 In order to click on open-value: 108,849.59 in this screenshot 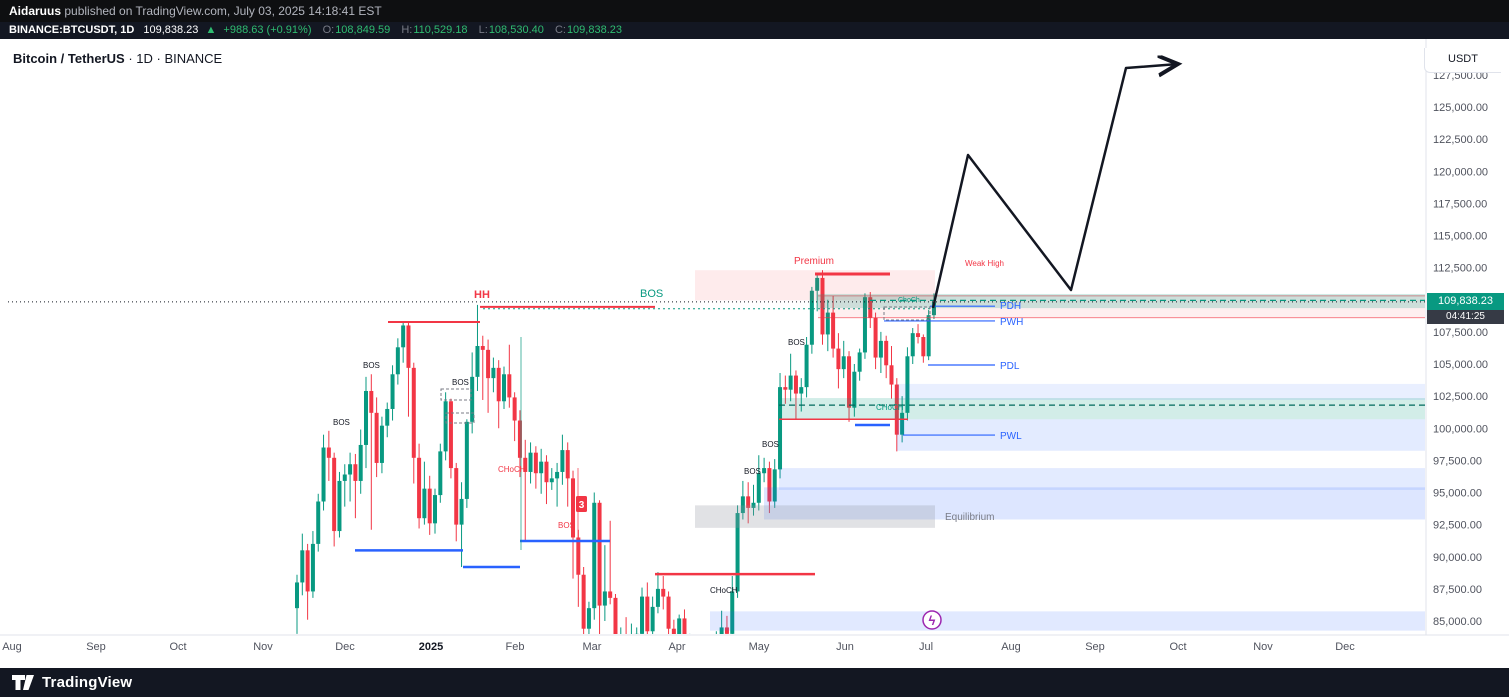, I will do `click(363, 30)`.